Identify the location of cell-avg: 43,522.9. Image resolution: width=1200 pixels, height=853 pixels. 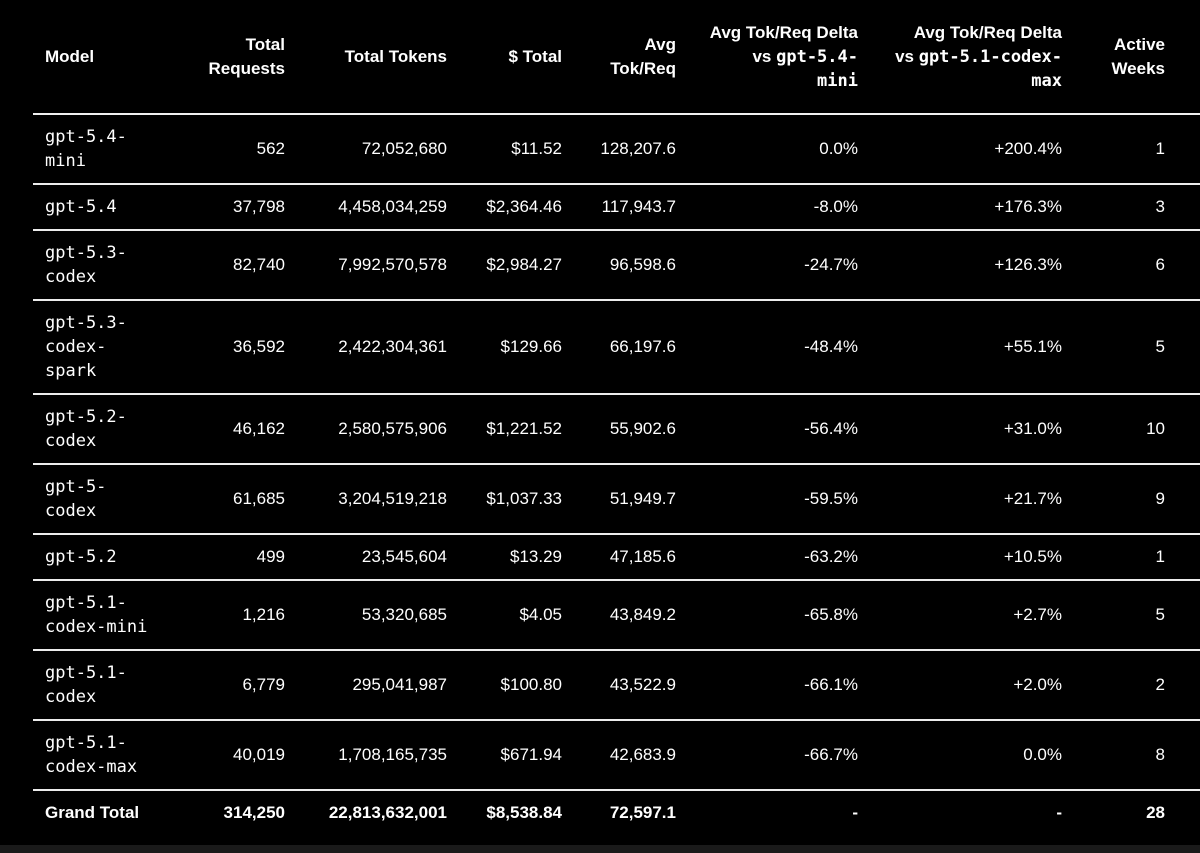
(619, 685).